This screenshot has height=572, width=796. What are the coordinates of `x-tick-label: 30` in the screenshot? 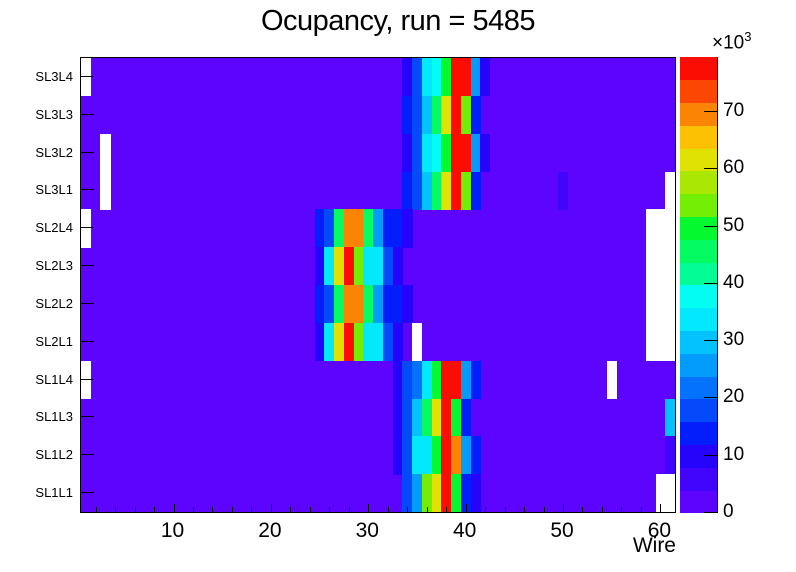 It's located at (367, 530).